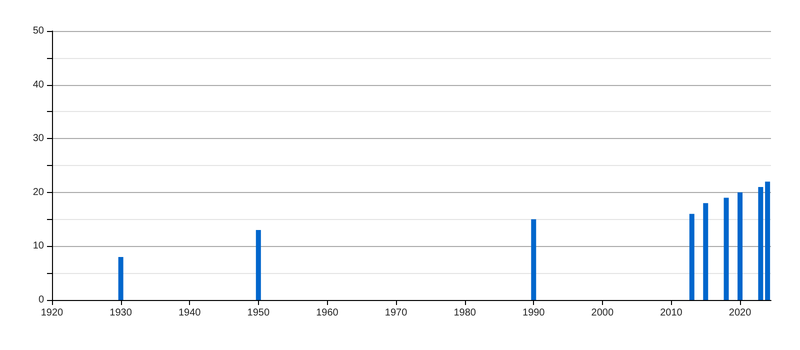  Describe the element at coordinates (534, 313) in the screenshot. I see `x-tick-label: 1990` at that location.